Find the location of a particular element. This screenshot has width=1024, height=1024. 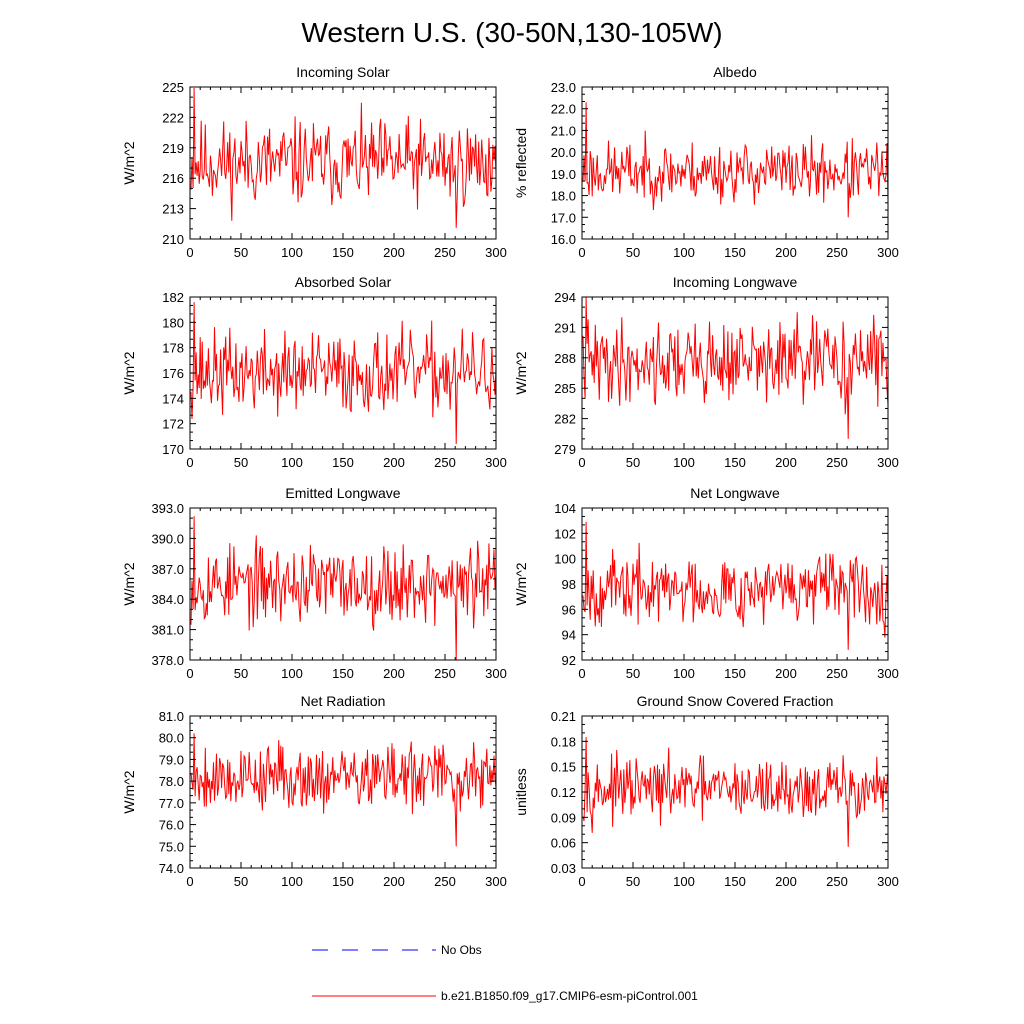

y-tick-label: 0.06 is located at coordinates (563, 843).